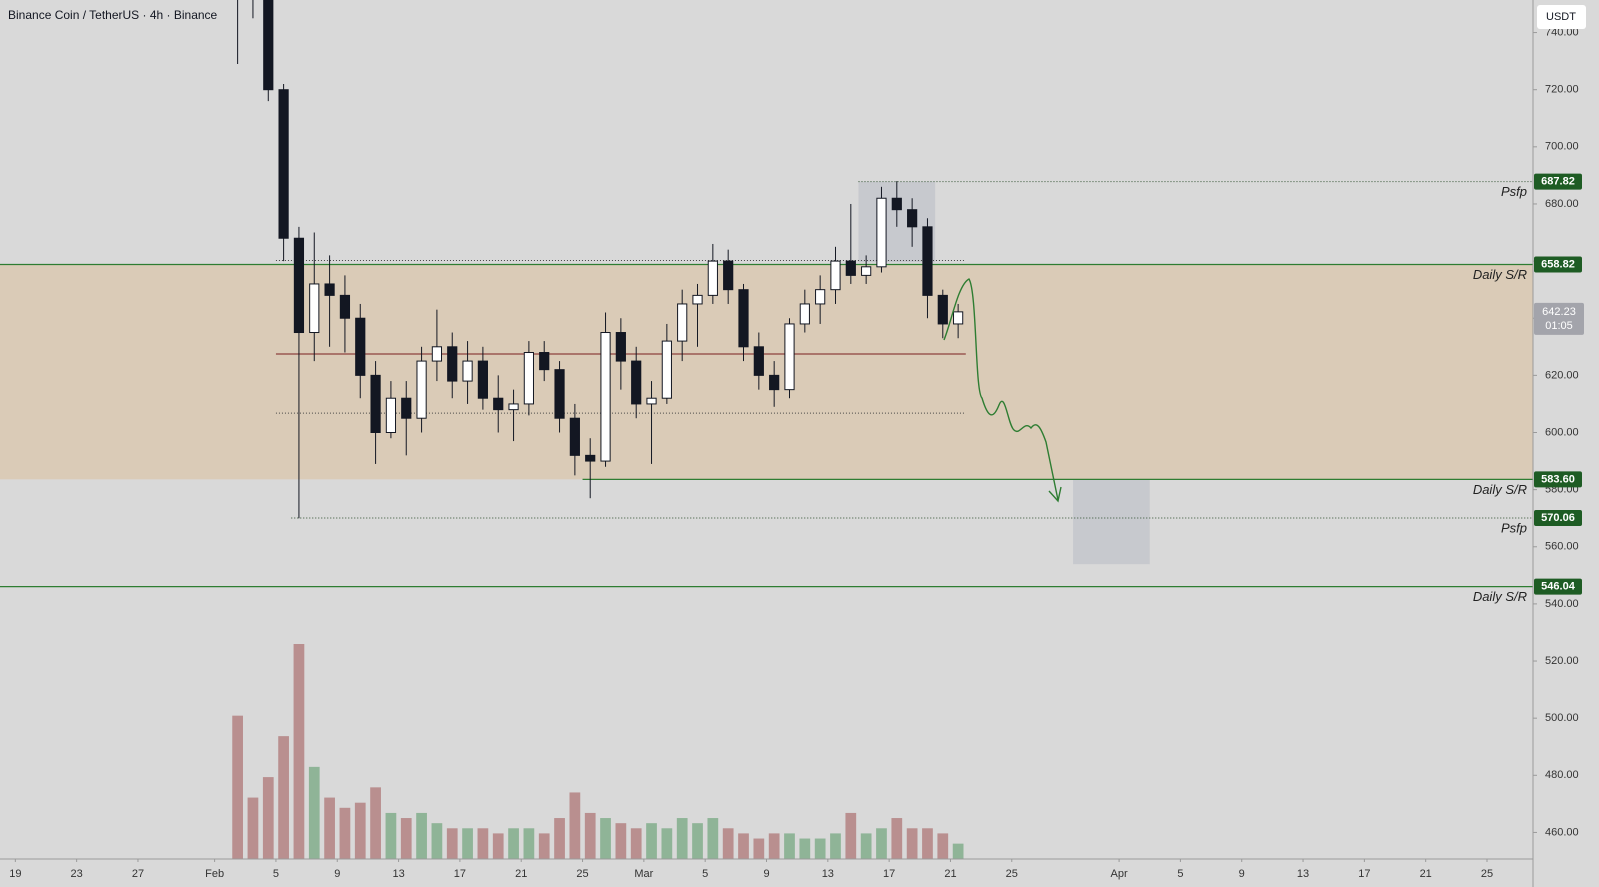 The width and height of the screenshot is (1599, 887). I want to click on level-tag-label: 687.82, so click(1558, 182).